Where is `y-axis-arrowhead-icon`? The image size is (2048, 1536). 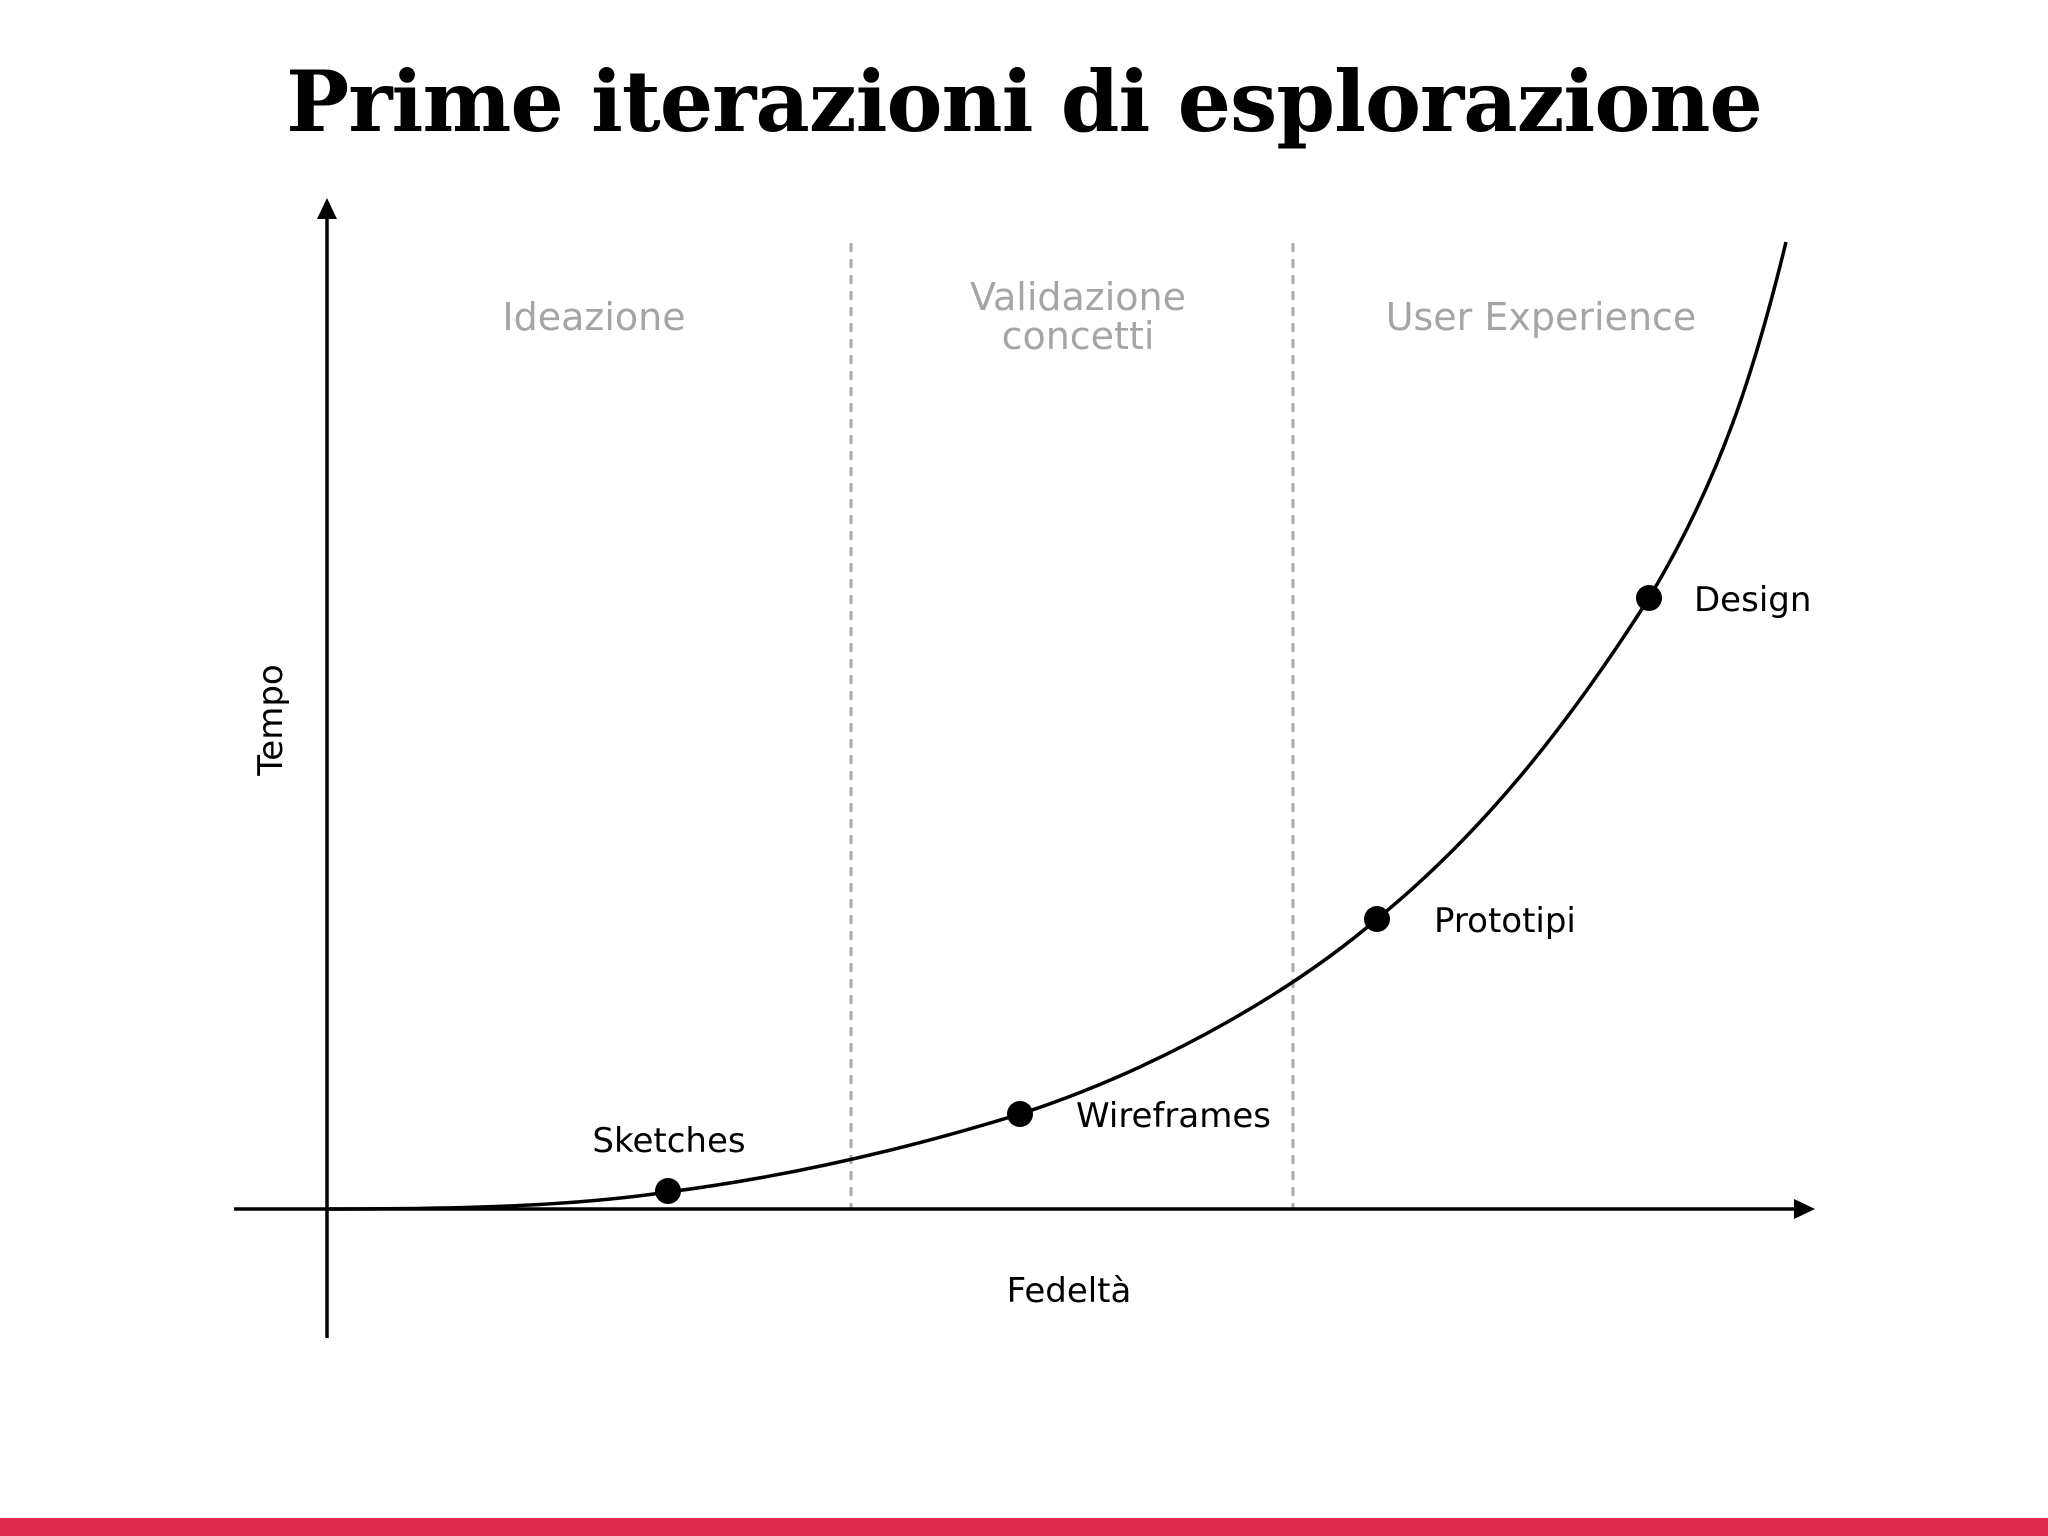 y-axis-arrowhead-icon is located at coordinates (327, 208).